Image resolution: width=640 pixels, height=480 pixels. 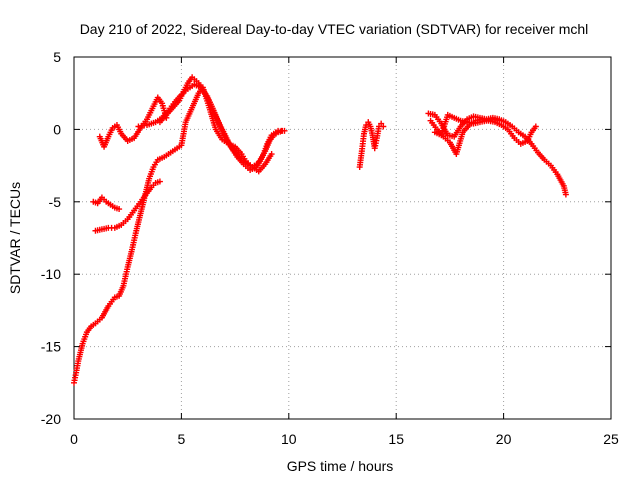 What do you see at coordinates (51, 347) in the screenshot?
I see `y-tick-label: -15` at bounding box center [51, 347].